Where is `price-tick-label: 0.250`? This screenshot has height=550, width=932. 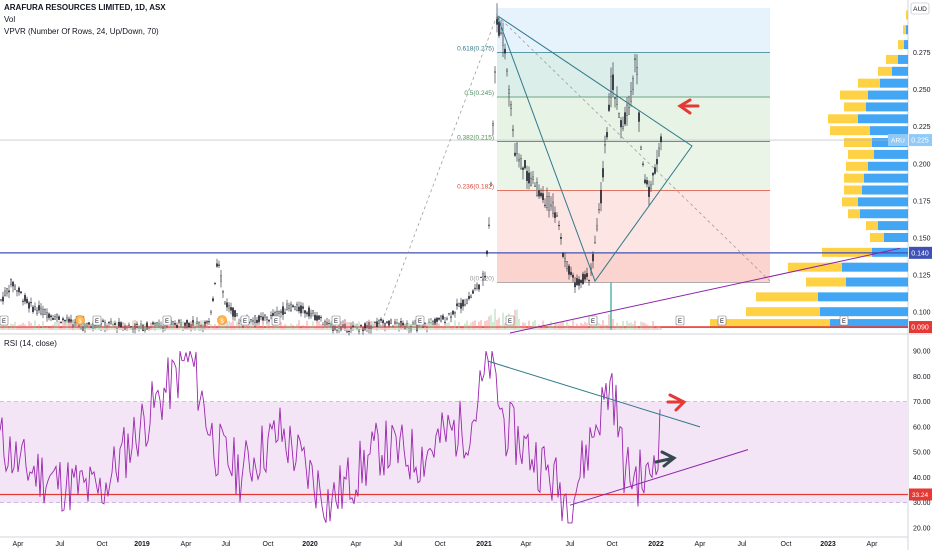
price-tick-label: 0.250 is located at coordinates (922, 90).